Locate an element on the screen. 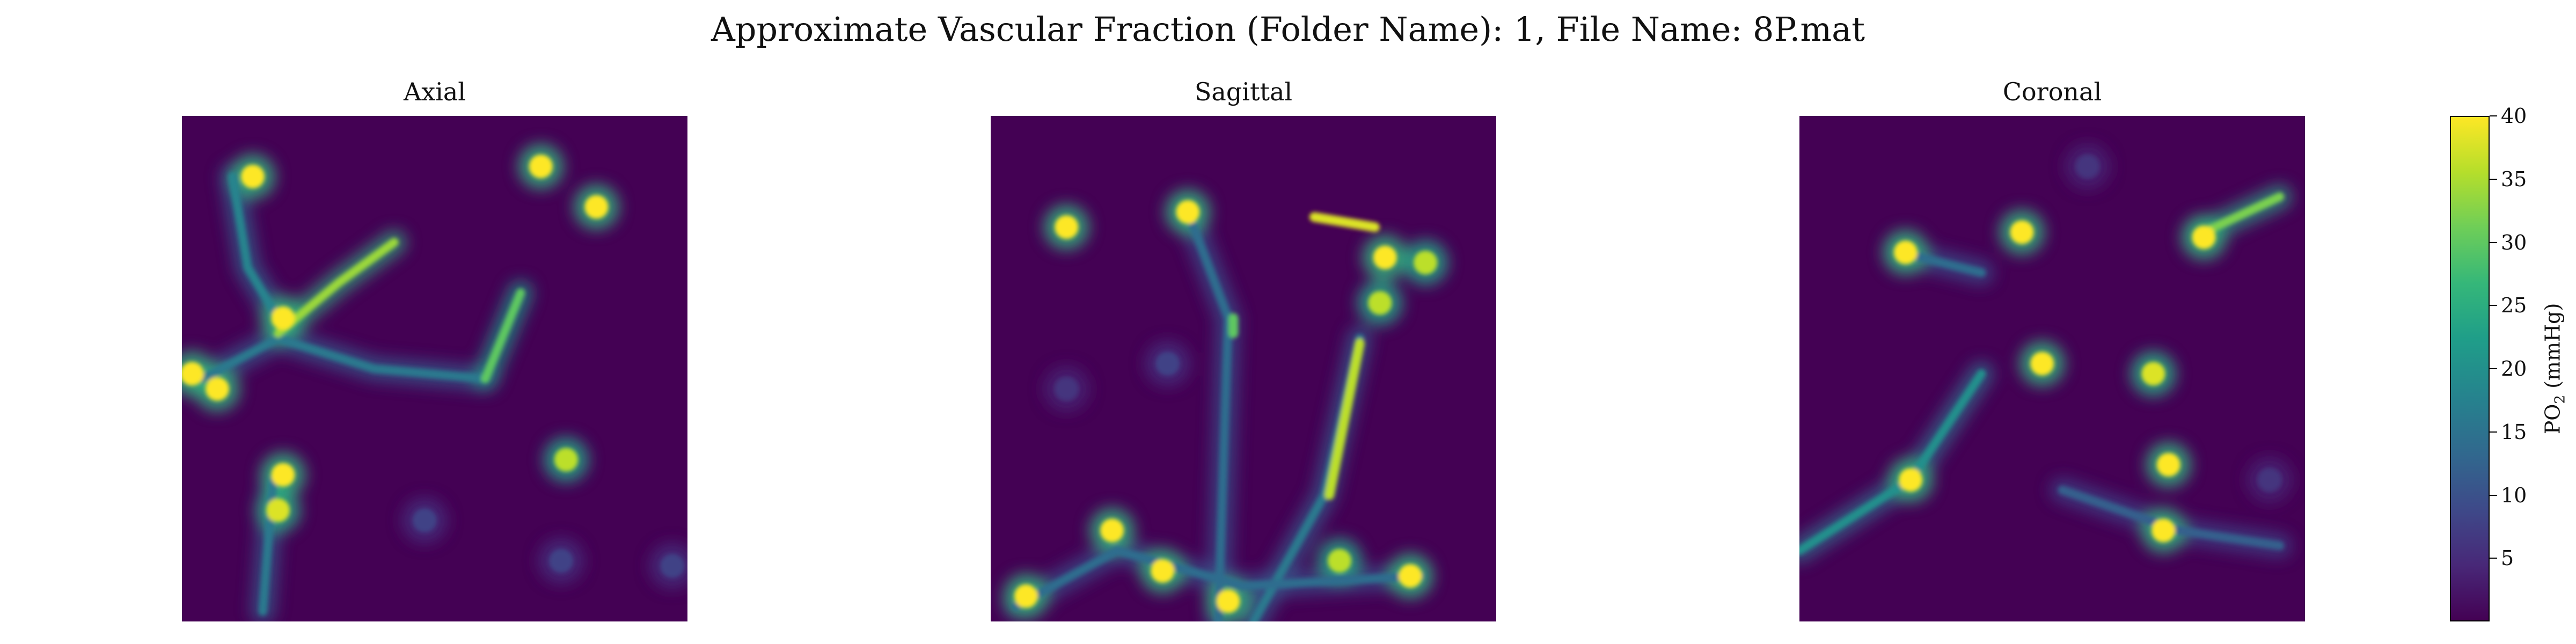 The width and height of the screenshot is (2576, 644). colorbar-tick-label: 35 is located at coordinates (2514, 179).